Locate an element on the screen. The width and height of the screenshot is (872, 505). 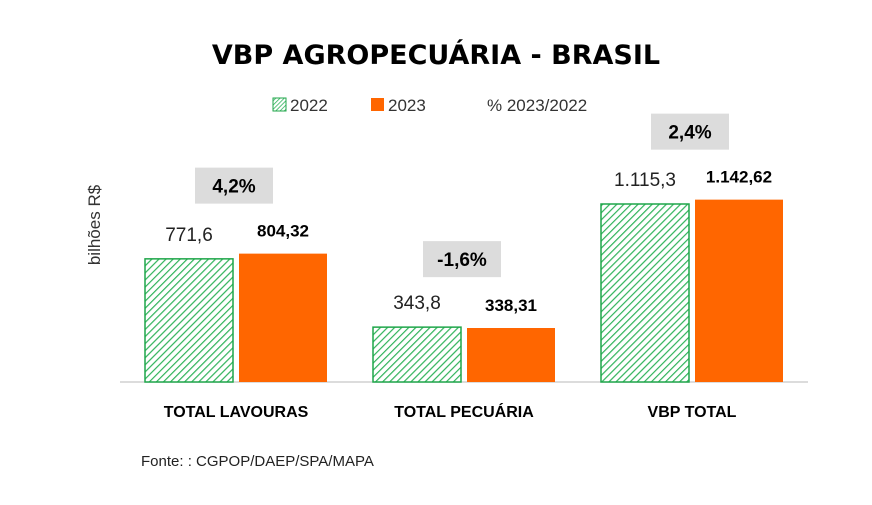
category-label-1: TOTAL LAVOURAS is located at coordinates (236, 412).